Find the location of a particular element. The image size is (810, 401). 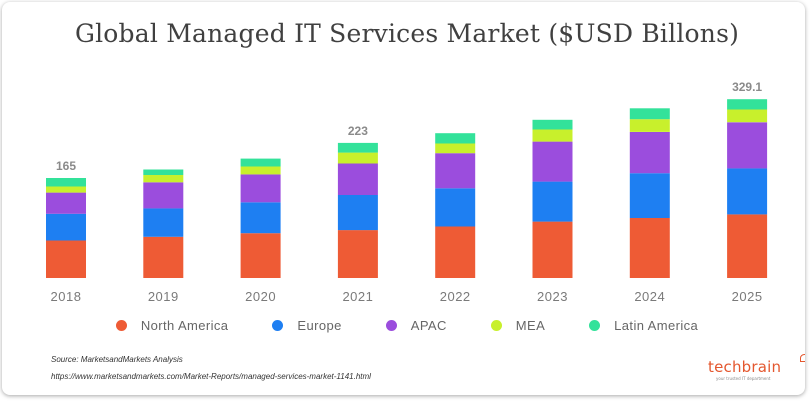

legend-item-north-america: North America is located at coordinates (172, 325).